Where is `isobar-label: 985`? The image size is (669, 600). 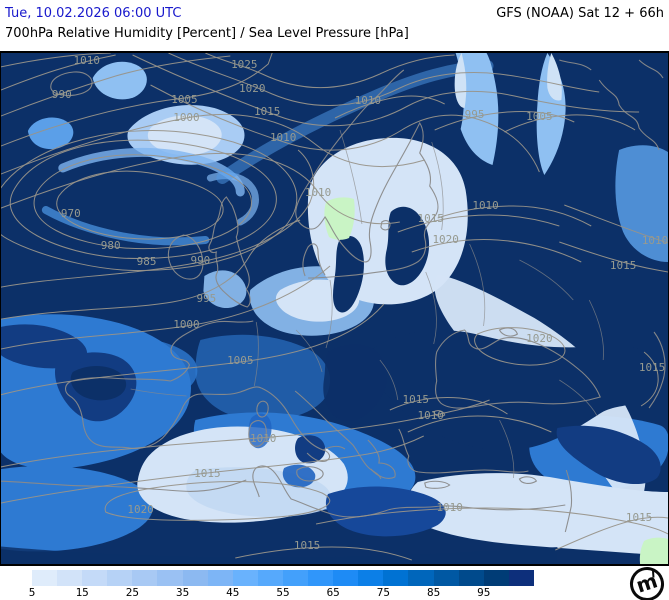
isobar-label: 985 is located at coordinates (147, 261).